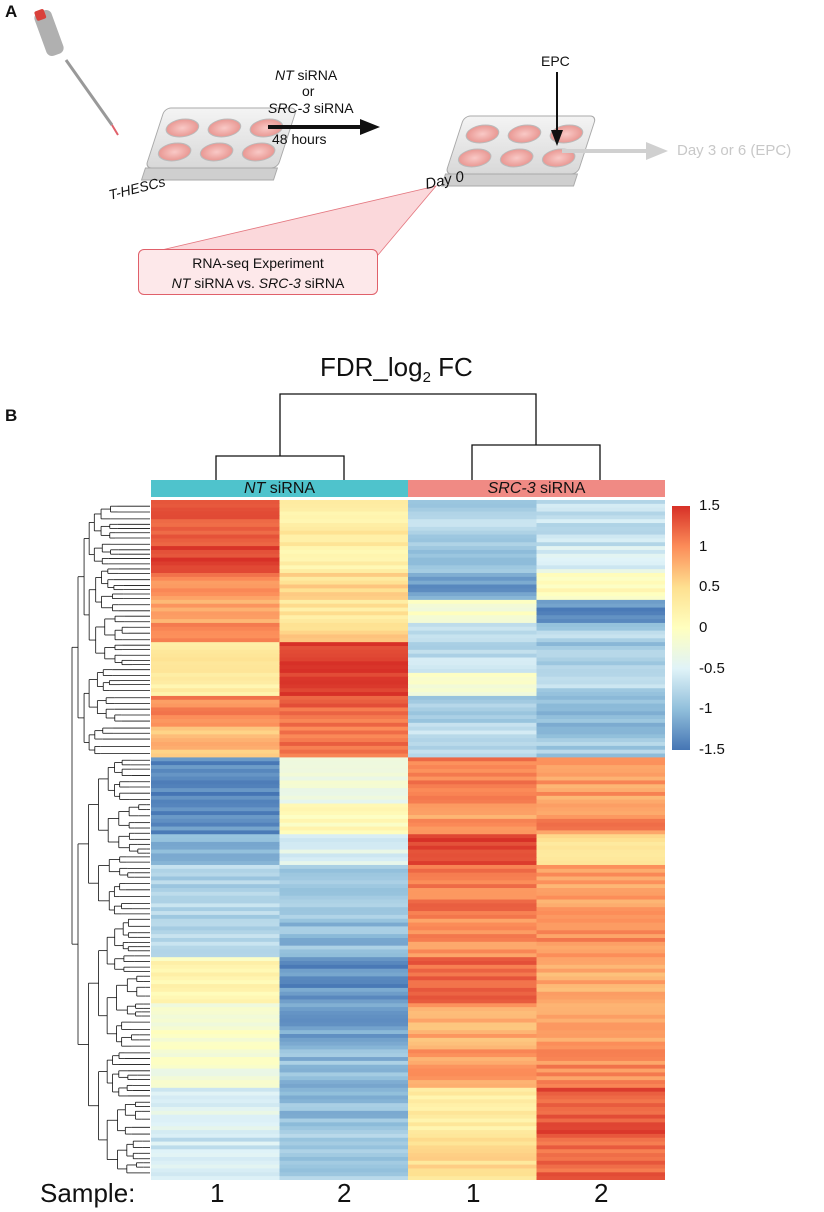 The height and width of the screenshot is (1212, 824). What do you see at coordinates (306, 75) in the screenshot?
I see `treatment-nt-label: NT siRNA` at bounding box center [306, 75].